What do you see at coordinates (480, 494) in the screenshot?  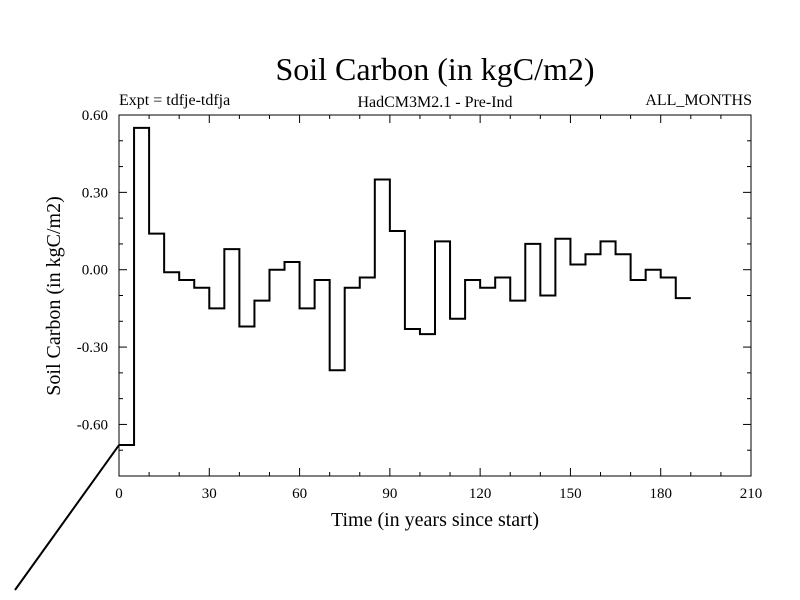 I see `x-tick-label: 120` at bounding box center [480, 494].